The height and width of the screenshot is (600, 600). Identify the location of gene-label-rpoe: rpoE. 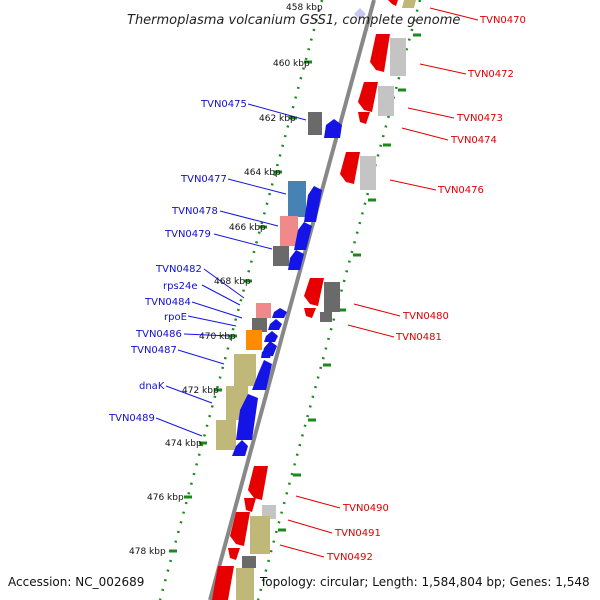
(175, 317).